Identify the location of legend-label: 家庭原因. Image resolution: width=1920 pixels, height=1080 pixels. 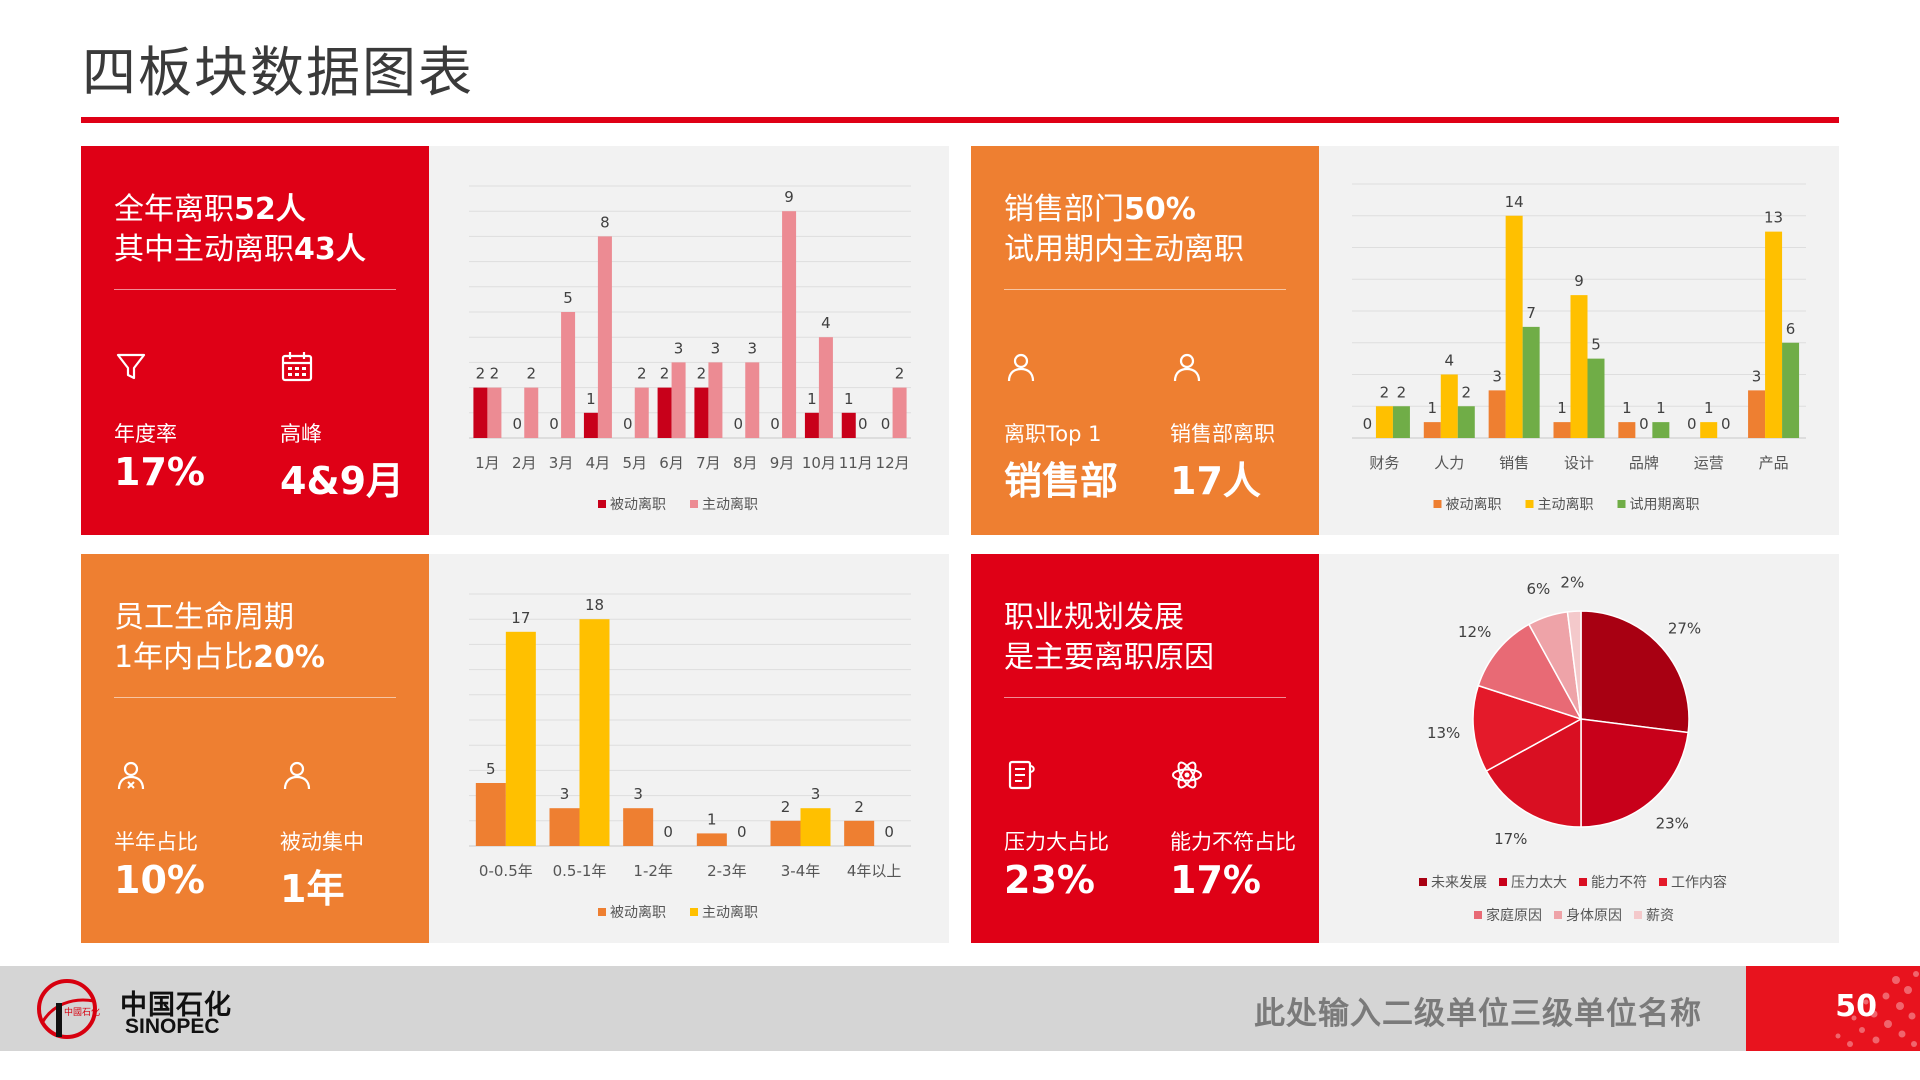
(1514, 915).